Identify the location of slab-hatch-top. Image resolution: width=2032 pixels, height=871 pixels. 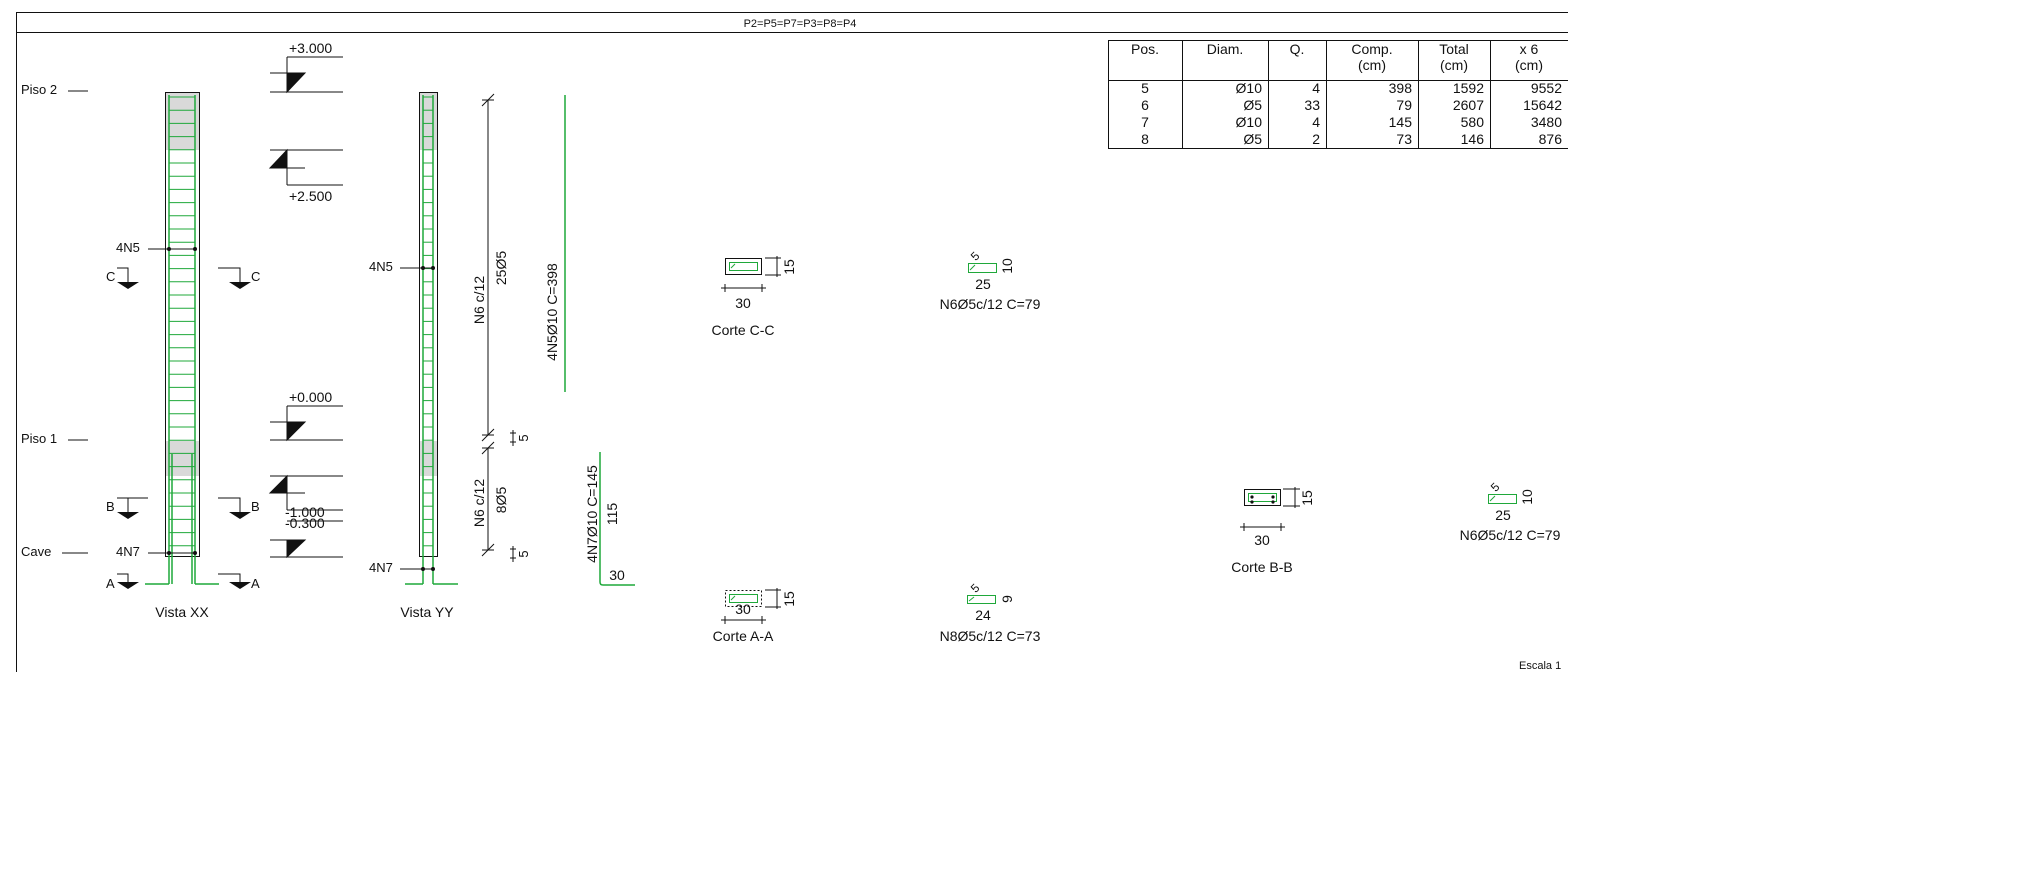
(182, 121).